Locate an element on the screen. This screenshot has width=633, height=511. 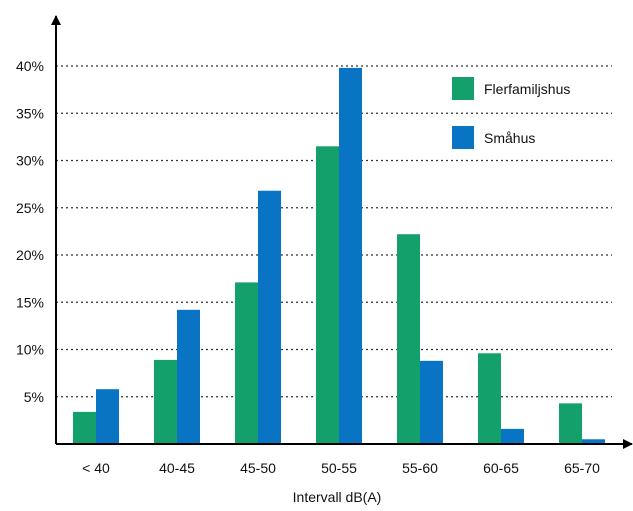
x-tick-label: < 40 is located at coordinates (96, 468).